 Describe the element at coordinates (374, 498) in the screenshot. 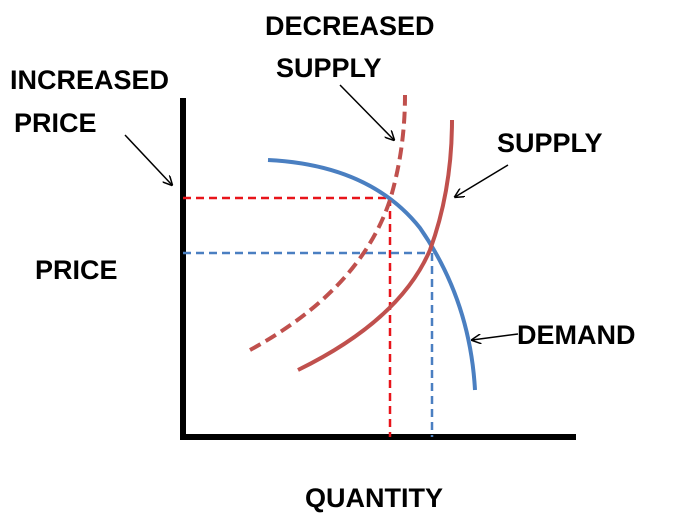

I see `label: QUANTITY` at that location.